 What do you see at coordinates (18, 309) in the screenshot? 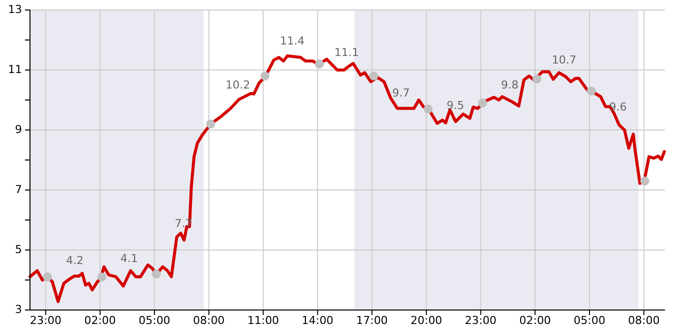
I see `y-tick-label: 3` at bounding box center [18, 309].